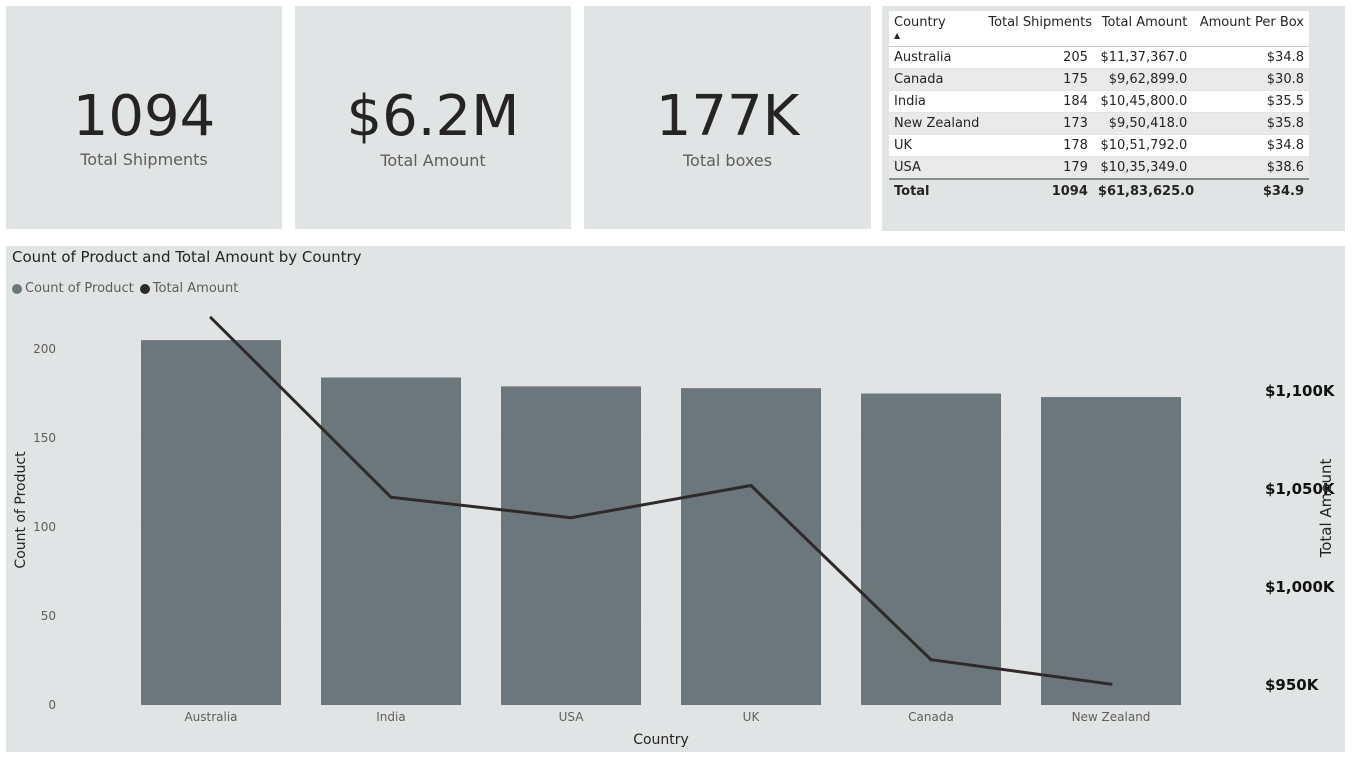 The image size is (1352, 757). What do you see at coordinates (44, 349) in the screenshot?
I see `y-tick-label: 200` at bounding box center [44, 349].